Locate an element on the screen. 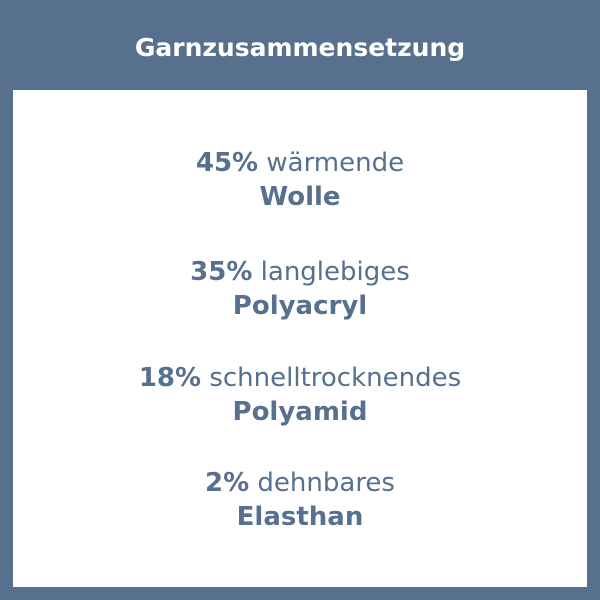 The height and width of the screenshot is (600, 600). adjective: dehnbares is located at coordinates (326, 483).